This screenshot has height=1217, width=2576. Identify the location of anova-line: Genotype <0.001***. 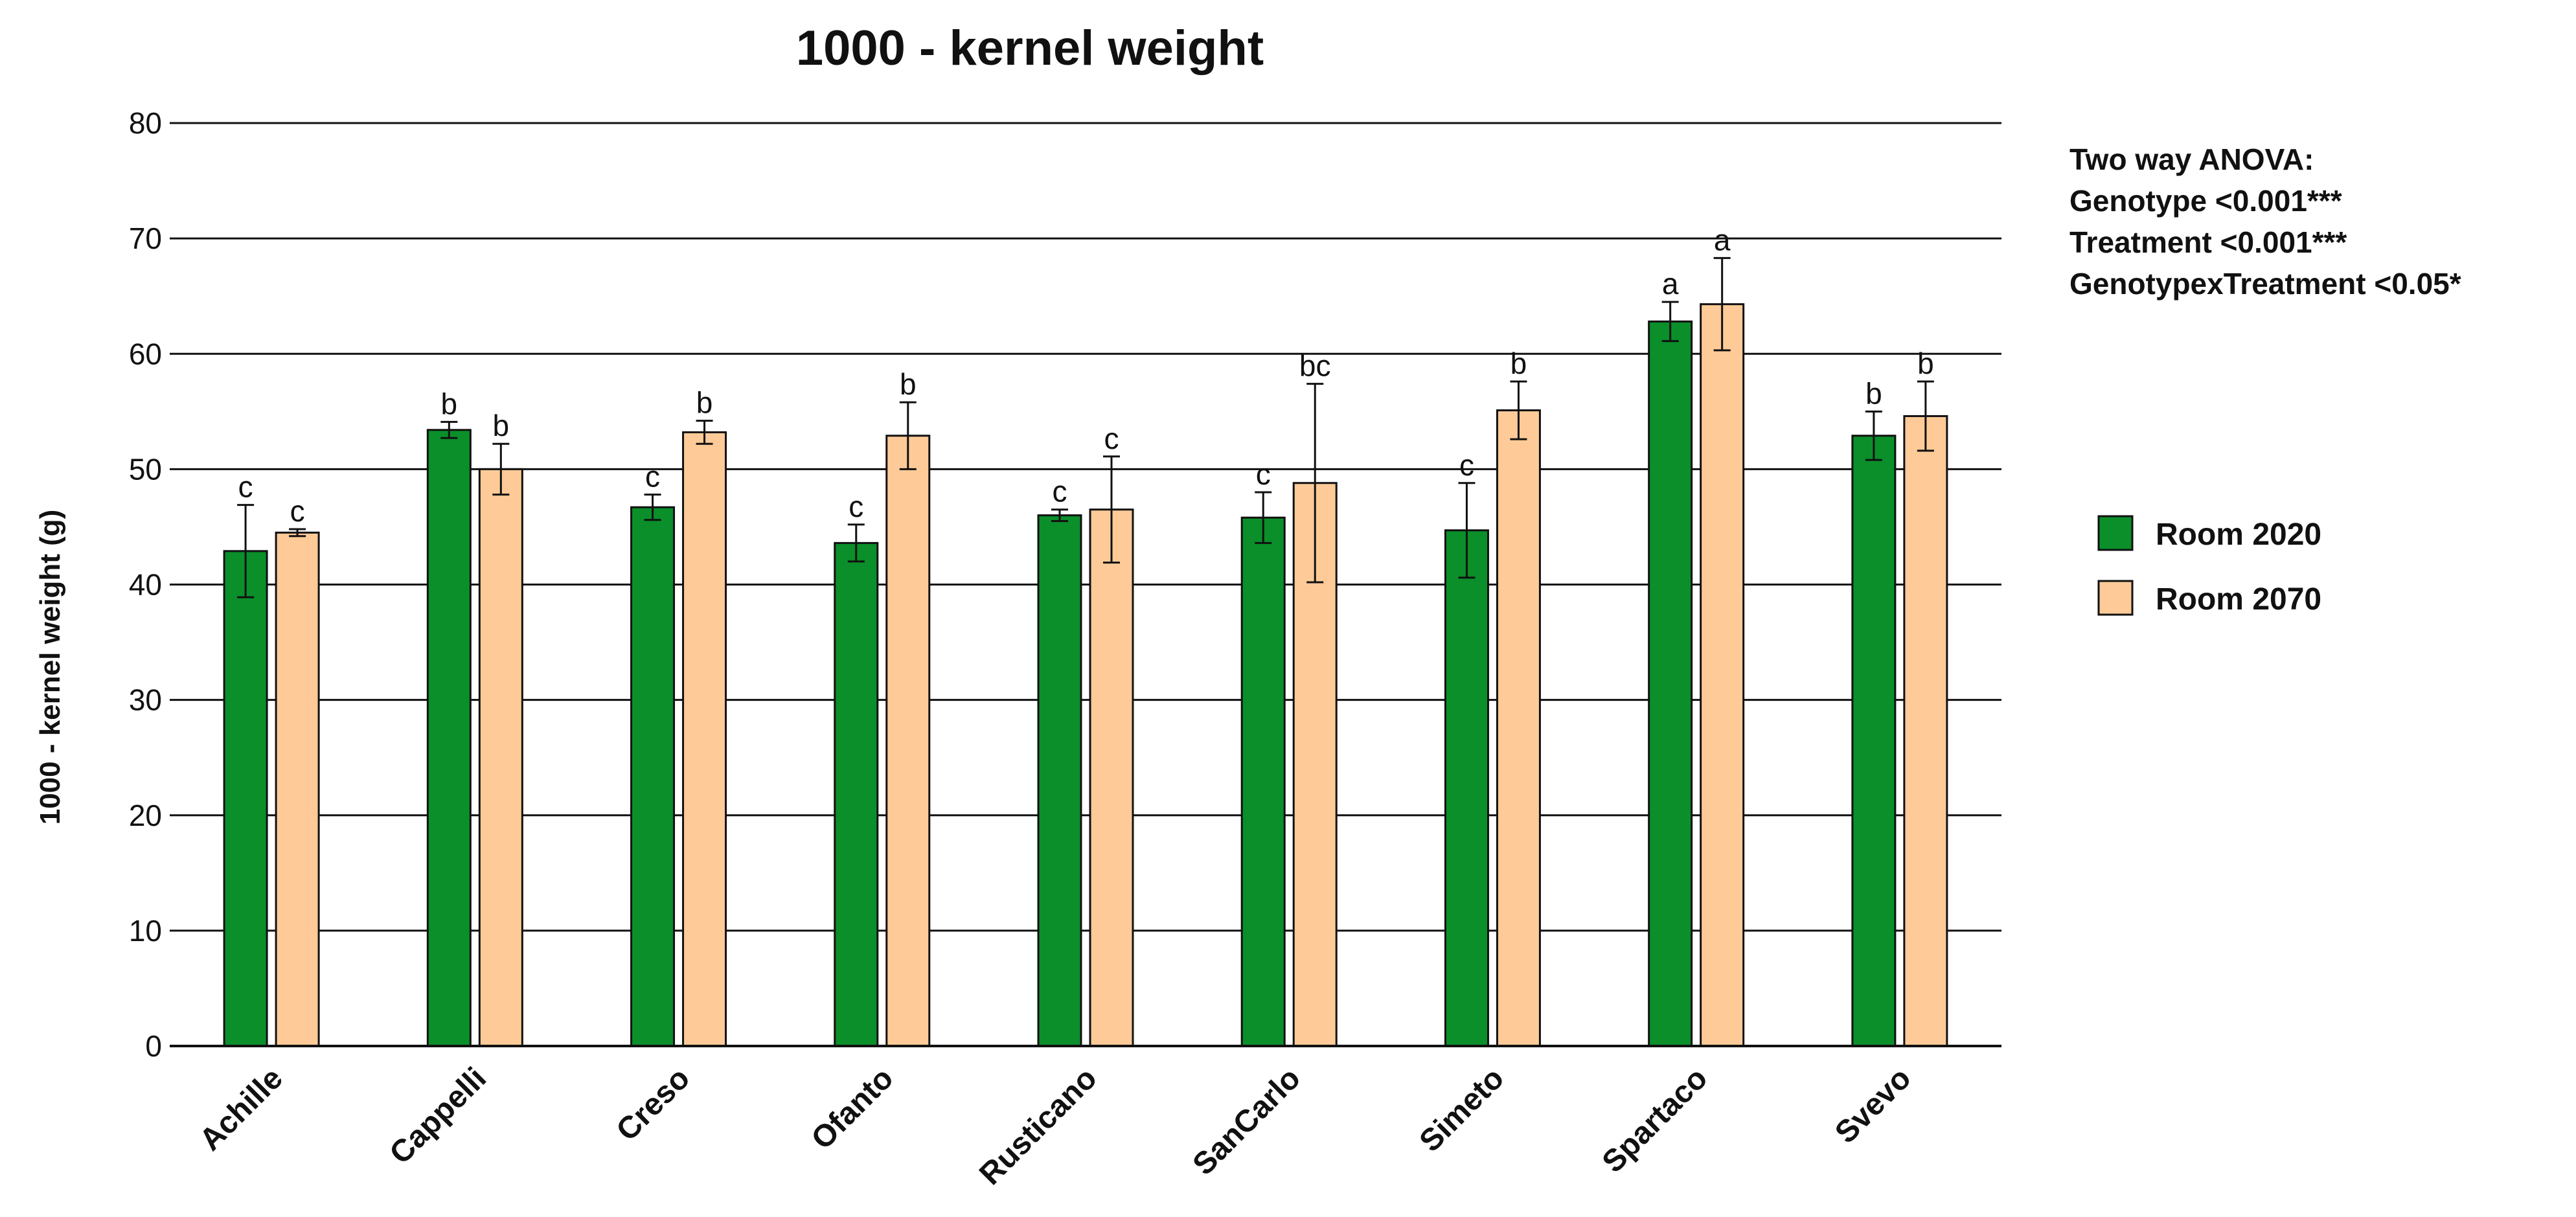
(2206, 201).